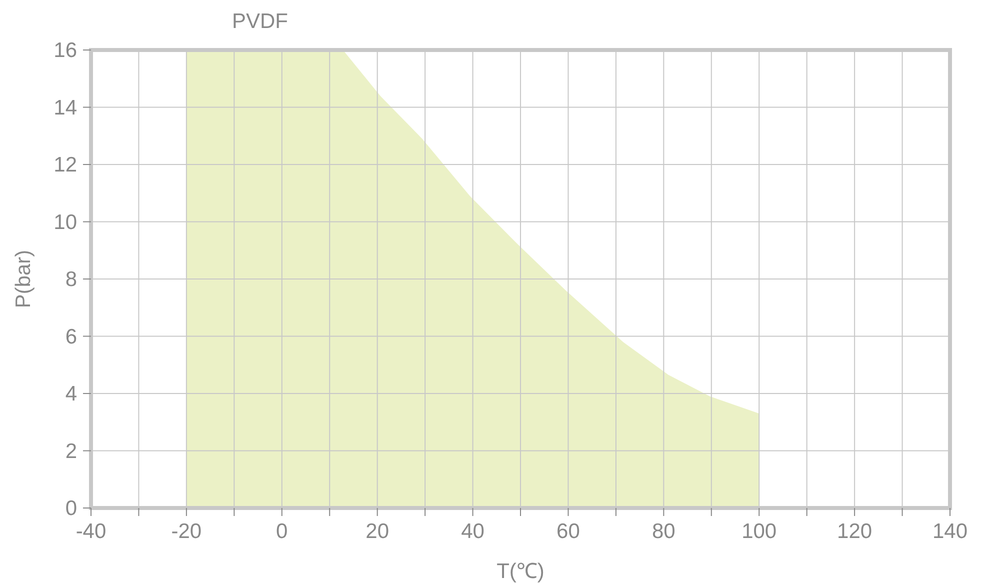 This screenshot has width=995, height=583. Describe the element at coordinates (282, 531) in the screenshot. I see `x-tick-label: 0` at that location.